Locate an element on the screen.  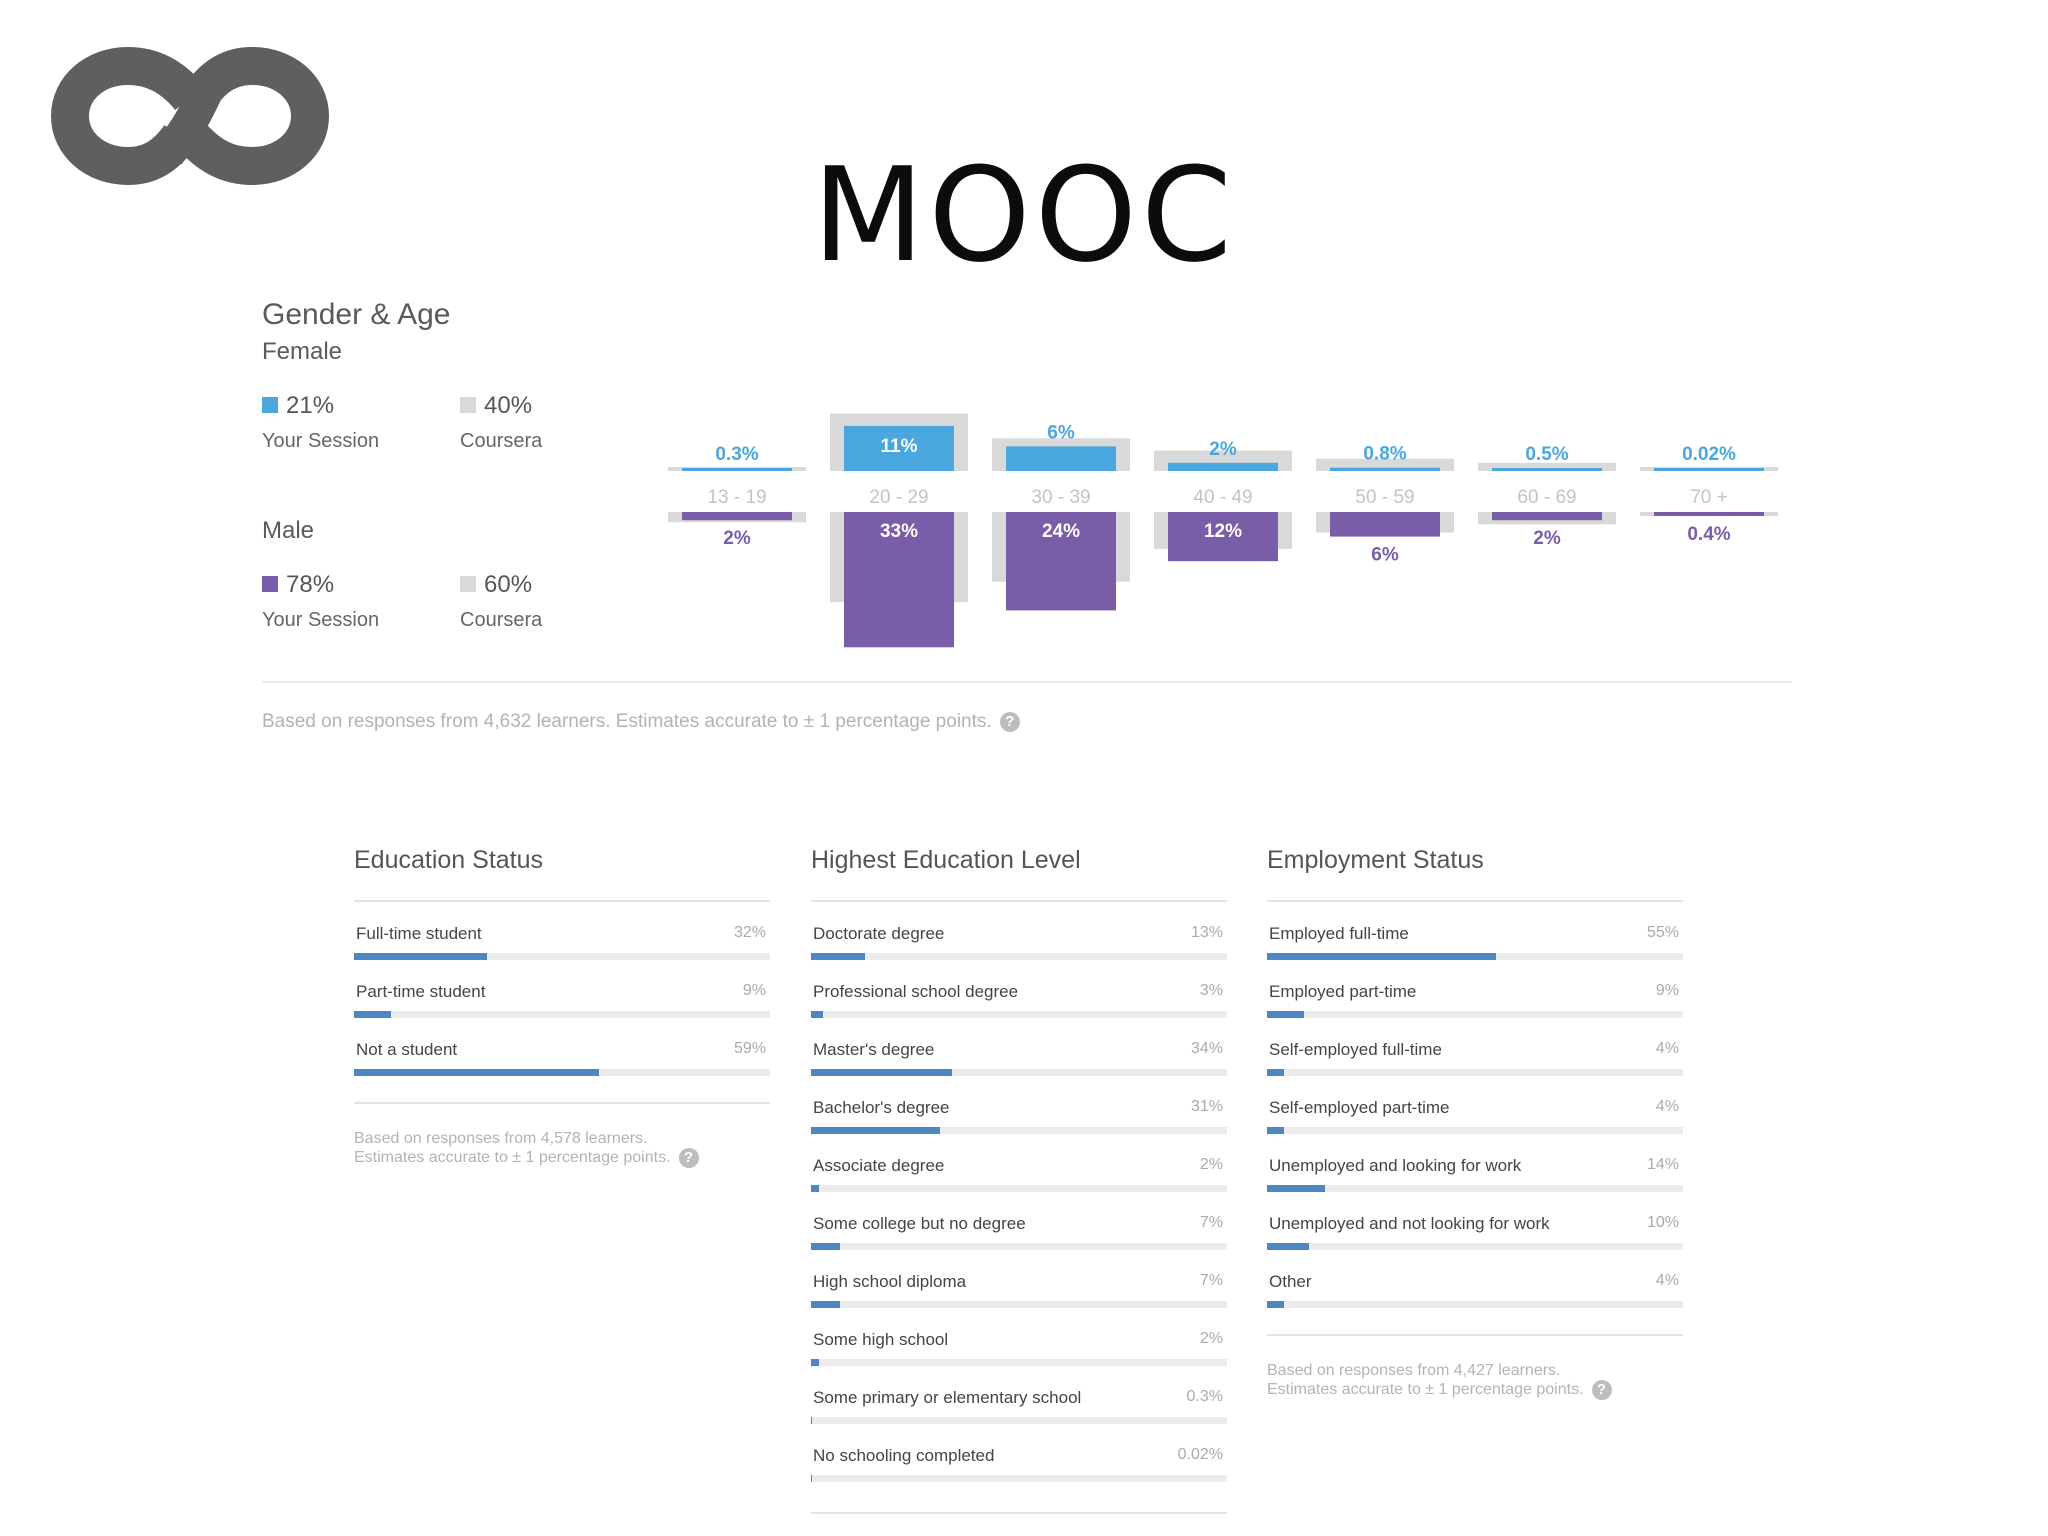
row-value: 9% is located at coordinates (1667, 990).